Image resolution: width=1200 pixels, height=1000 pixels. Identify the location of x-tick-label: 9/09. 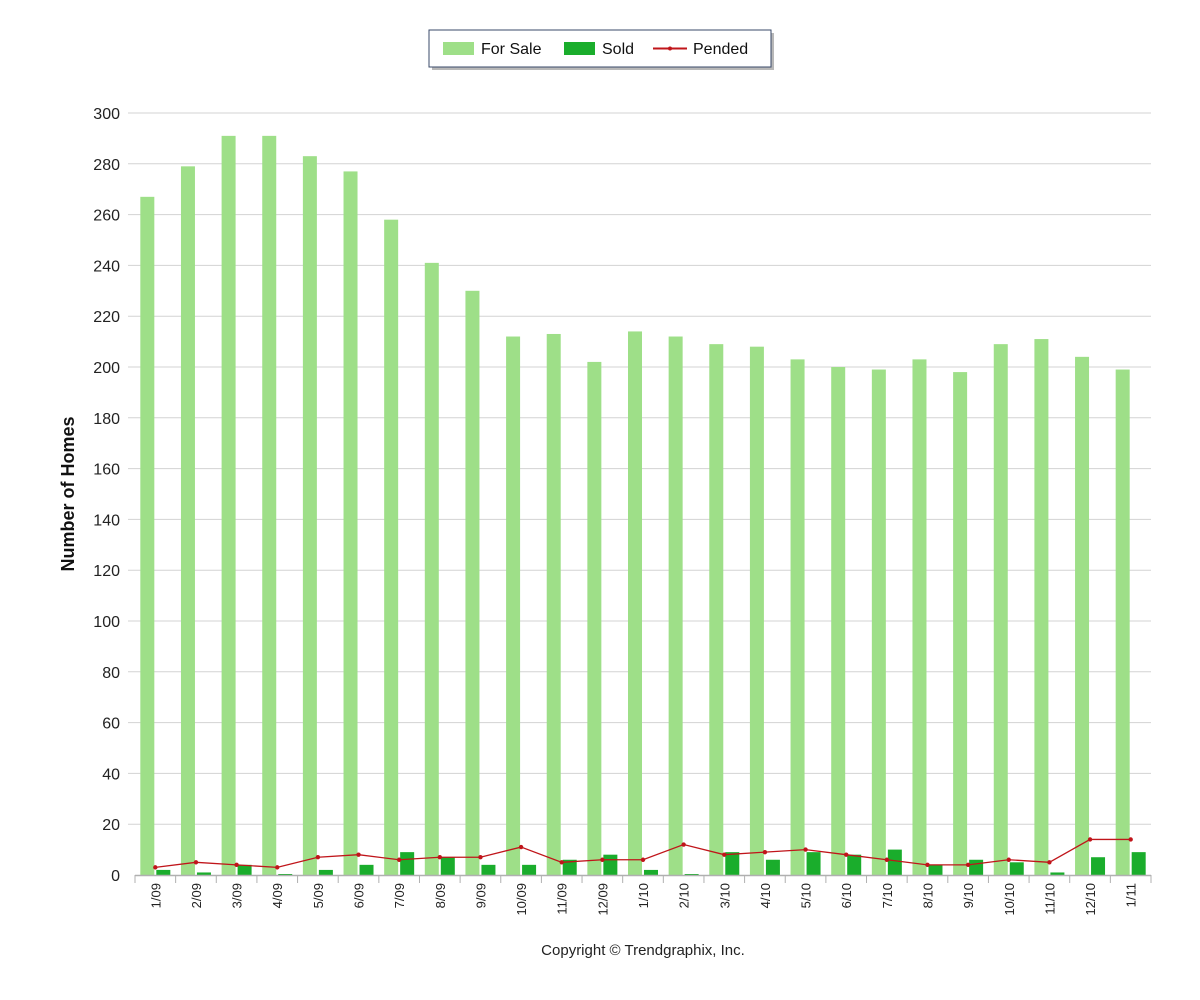
(480, 895).